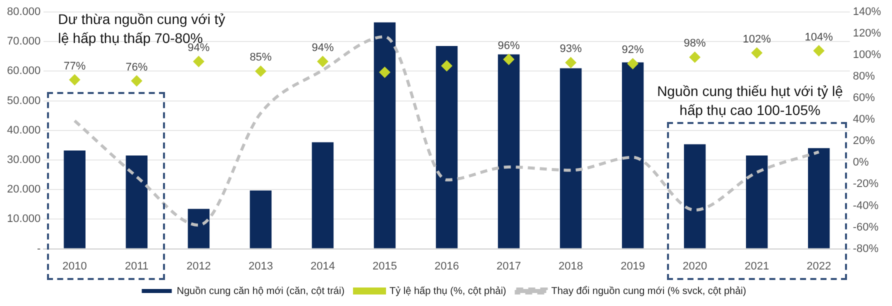 The height and width of the screenshot is (306, 892). I want to click on y2-tick-label: -80%, so click(865, 248).